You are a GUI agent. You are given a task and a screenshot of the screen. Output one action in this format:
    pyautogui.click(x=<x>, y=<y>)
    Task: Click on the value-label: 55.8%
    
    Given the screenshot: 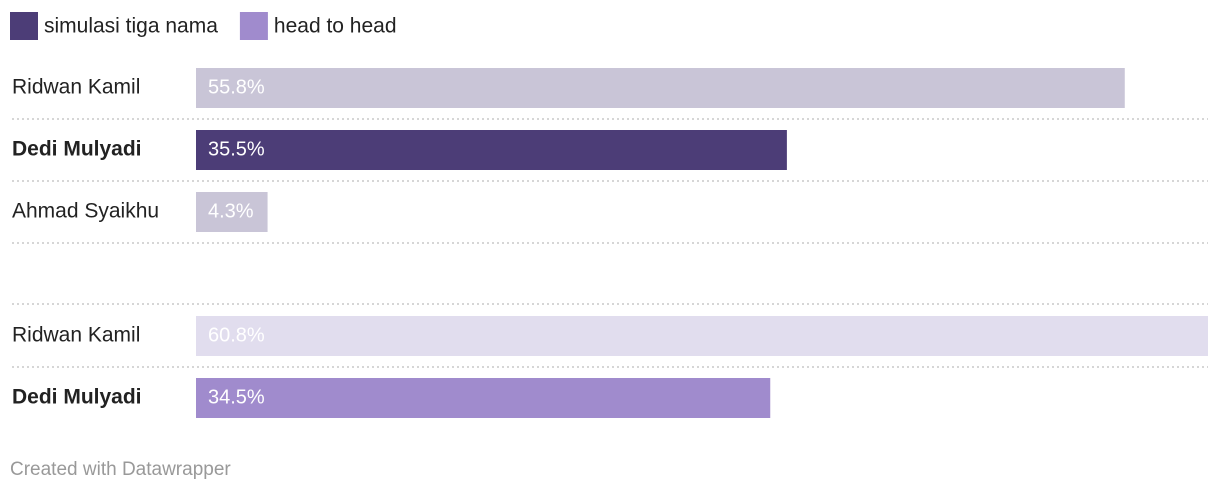 What is the action you would take?
    pyautogui.click(x=236, y=87)
    